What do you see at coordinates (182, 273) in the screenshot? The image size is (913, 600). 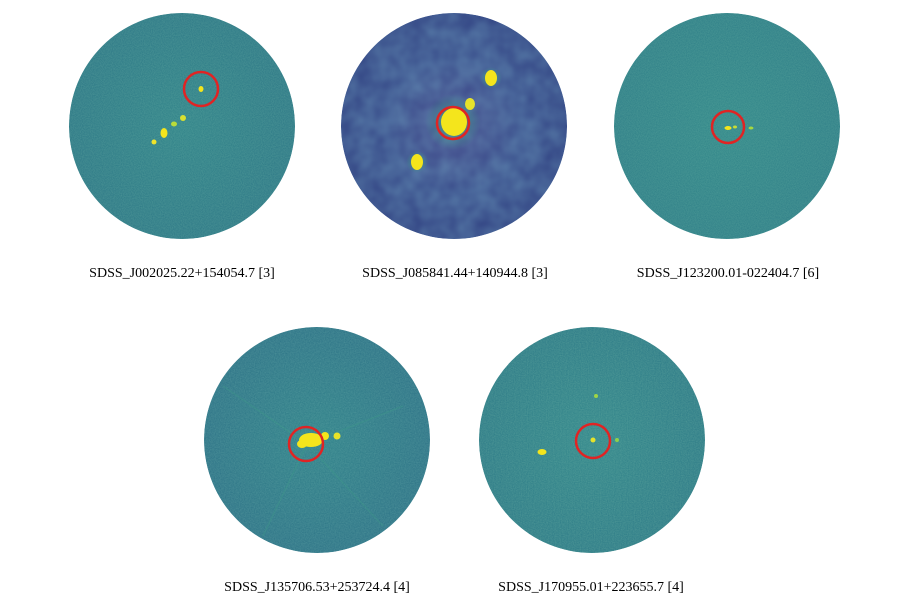 I see `panel-caption-1: SDSS_J002025.22+154054.7 [3]` at bounding box center [182, 273].